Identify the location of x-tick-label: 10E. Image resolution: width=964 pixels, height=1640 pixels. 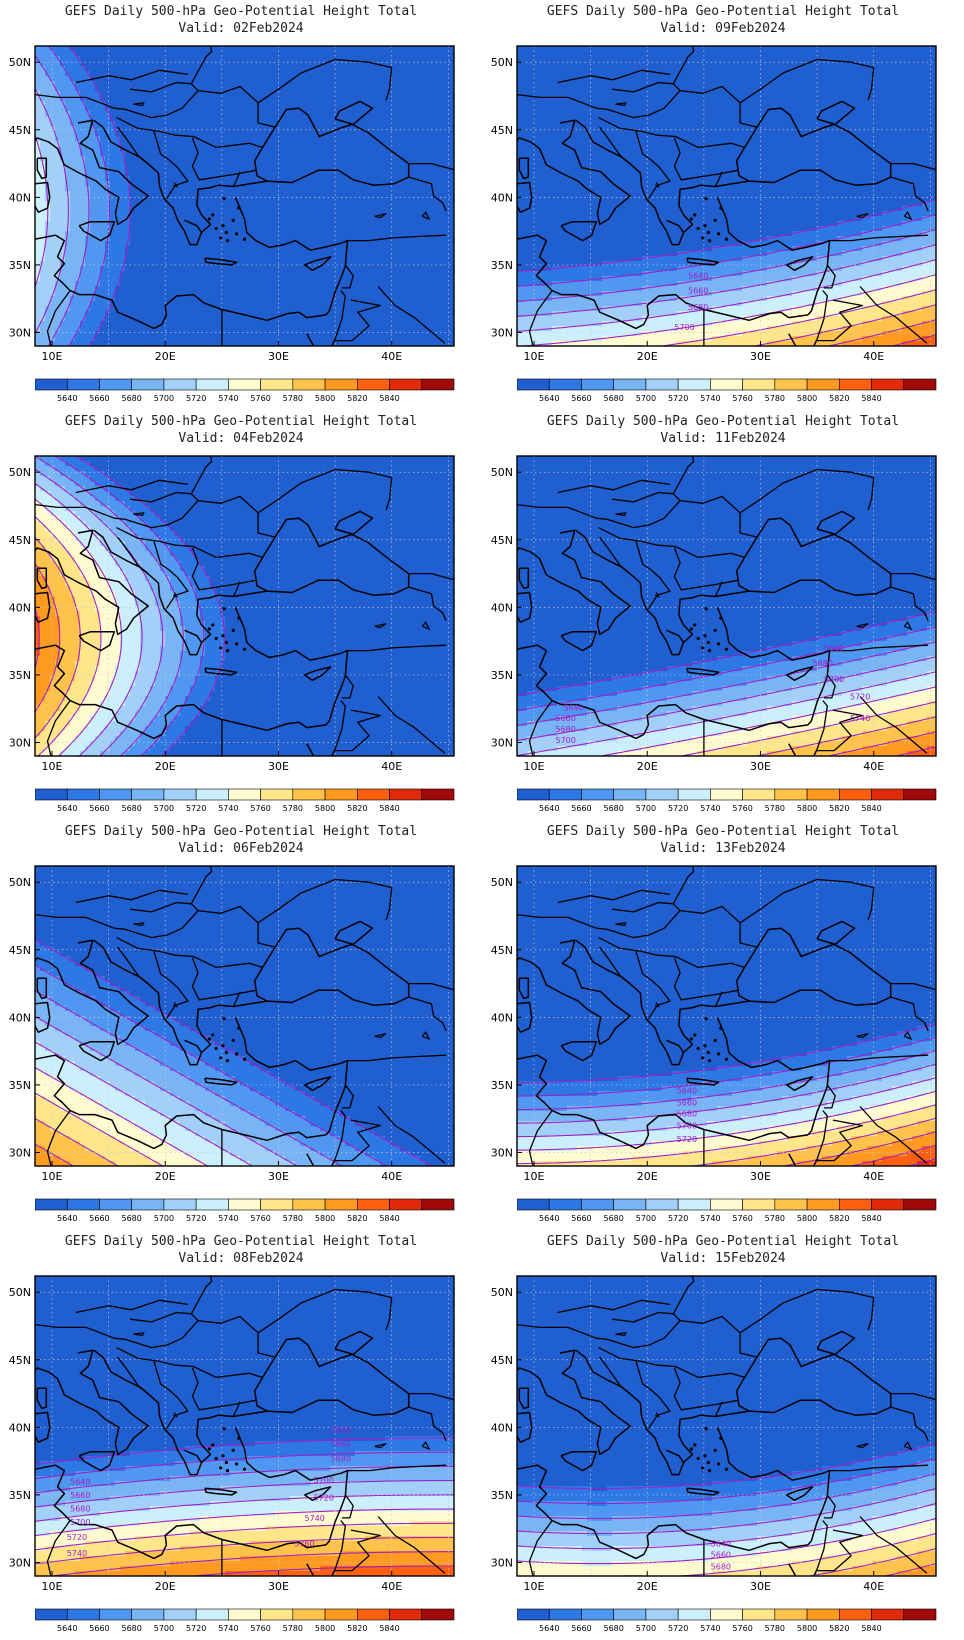
(52, 1586).